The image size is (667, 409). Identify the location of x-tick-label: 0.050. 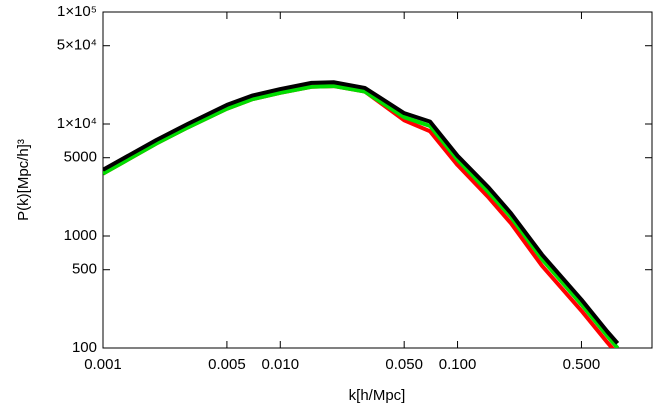
(404, 364).